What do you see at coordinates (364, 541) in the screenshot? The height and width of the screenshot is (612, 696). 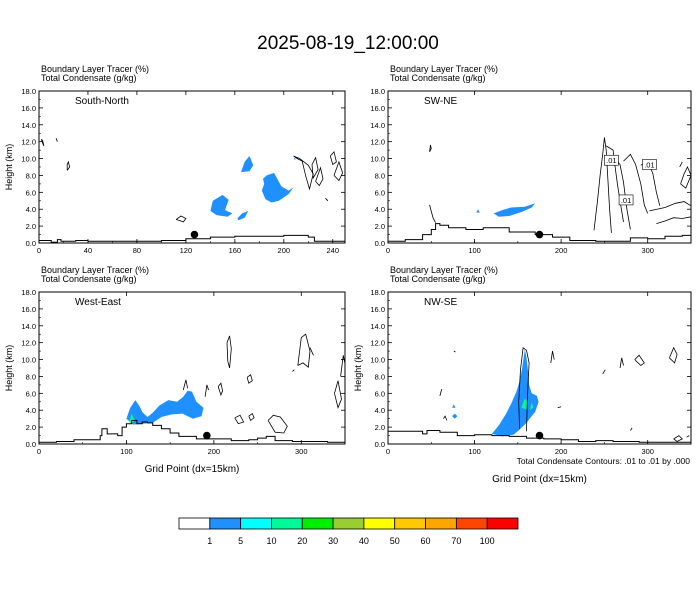 I see `colorbar-tick-label: 40` at bounding box center [364, 541].